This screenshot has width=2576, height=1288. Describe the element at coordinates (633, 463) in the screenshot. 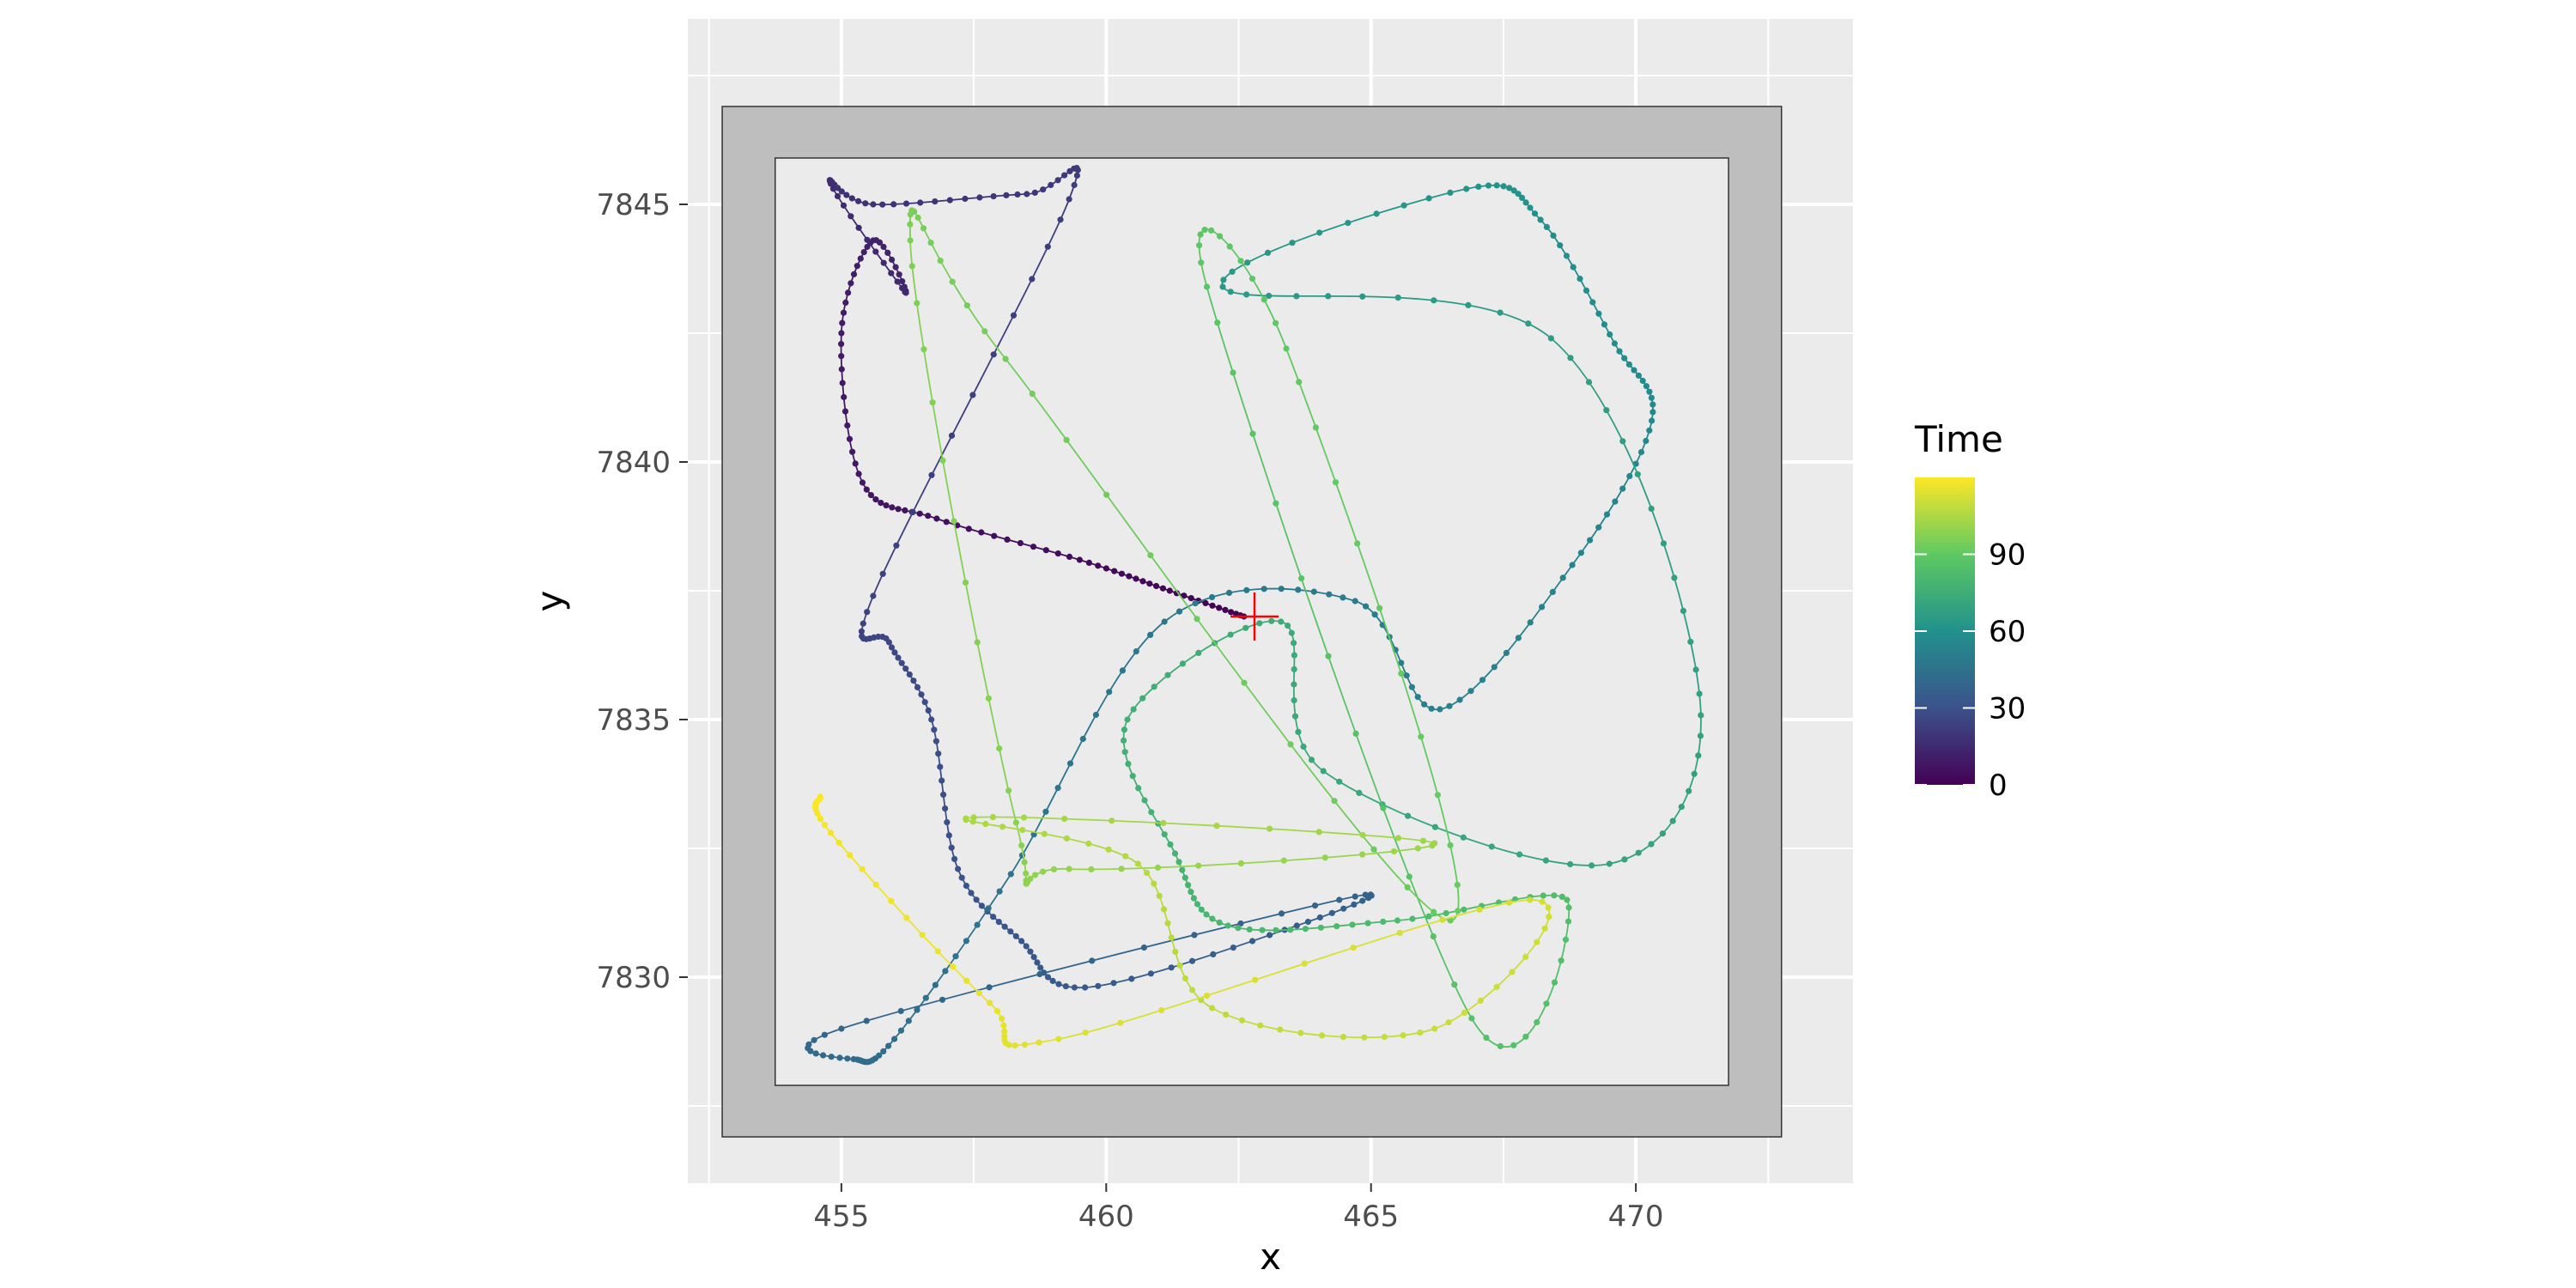

I see `y-tick-label: 7840` at that location.